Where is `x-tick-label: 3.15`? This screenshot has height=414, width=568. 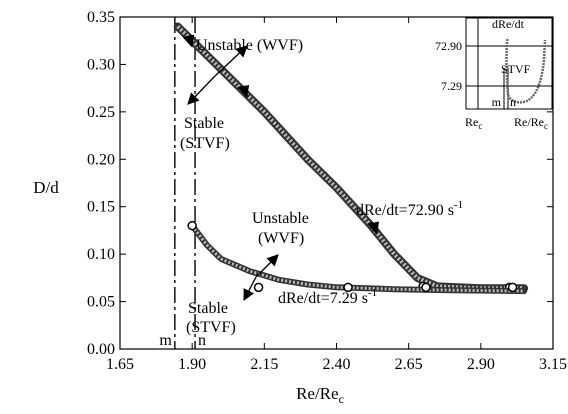
x-tick-label: 3.15 is located at coordinates (553, 364).